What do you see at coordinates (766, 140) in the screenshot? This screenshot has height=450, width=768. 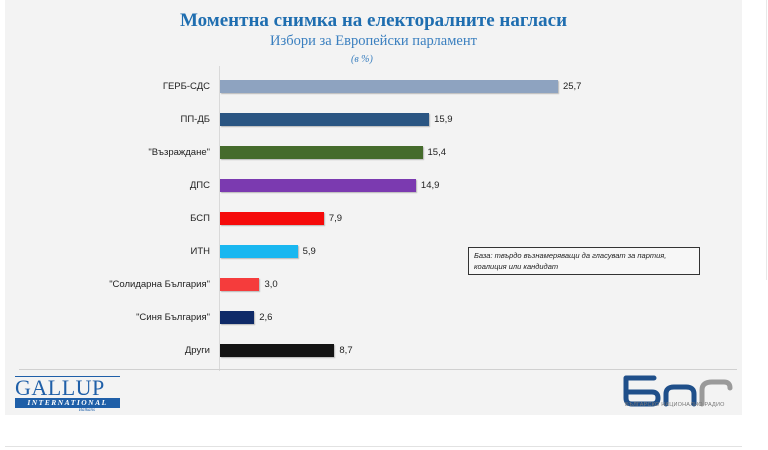 I see `sidebar-edge` at bounding box center [766, 140].